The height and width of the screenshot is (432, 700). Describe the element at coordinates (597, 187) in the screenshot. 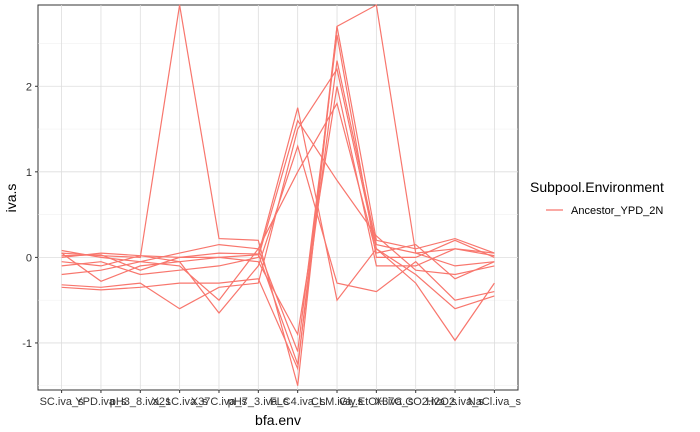

I see `legend-title: Subpool.Environment` at that location.